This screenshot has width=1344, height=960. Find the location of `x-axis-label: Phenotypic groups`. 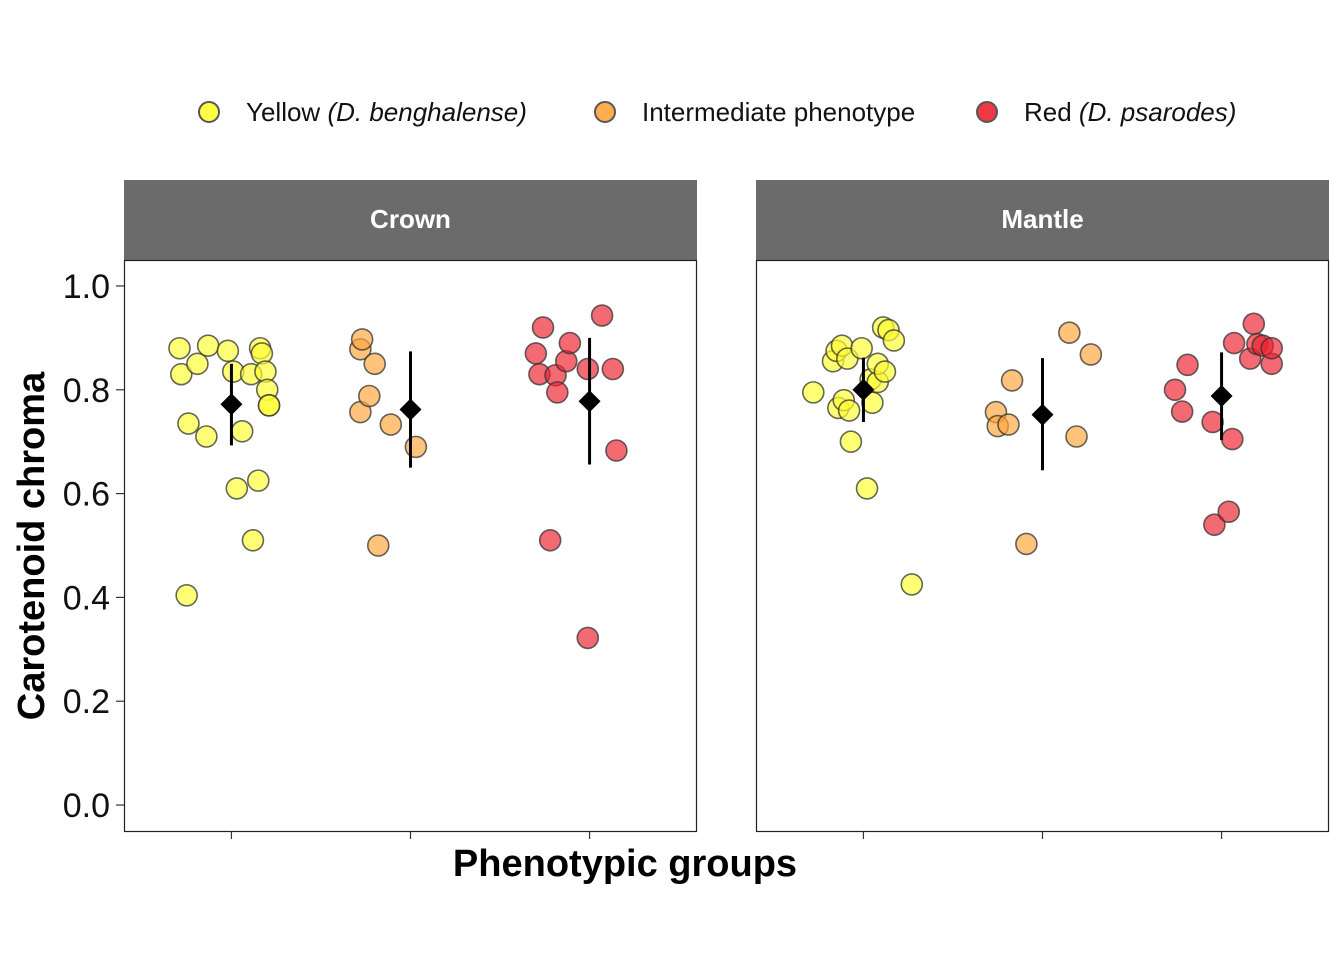

x-axis-label: Phenotypic groups is located at coordinates (625, 864).